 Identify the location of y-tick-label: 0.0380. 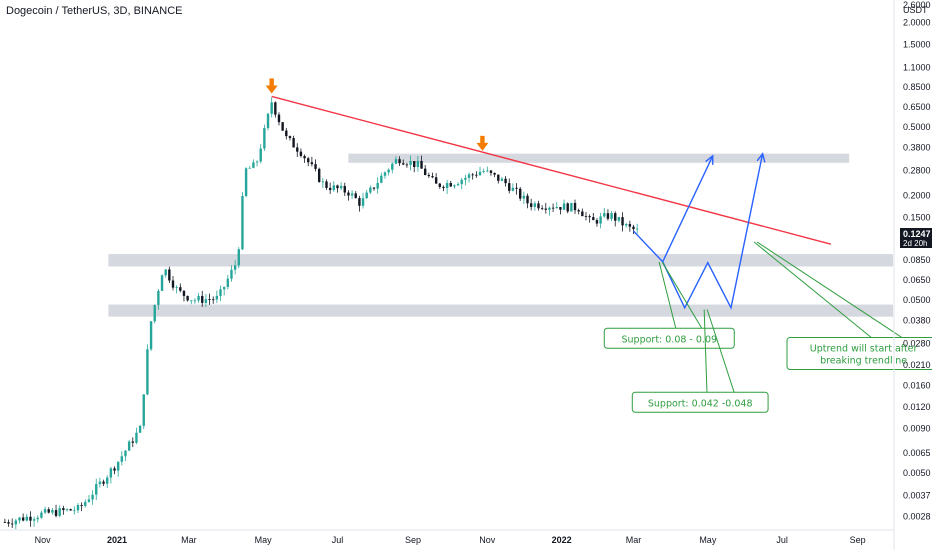
(917, 321).